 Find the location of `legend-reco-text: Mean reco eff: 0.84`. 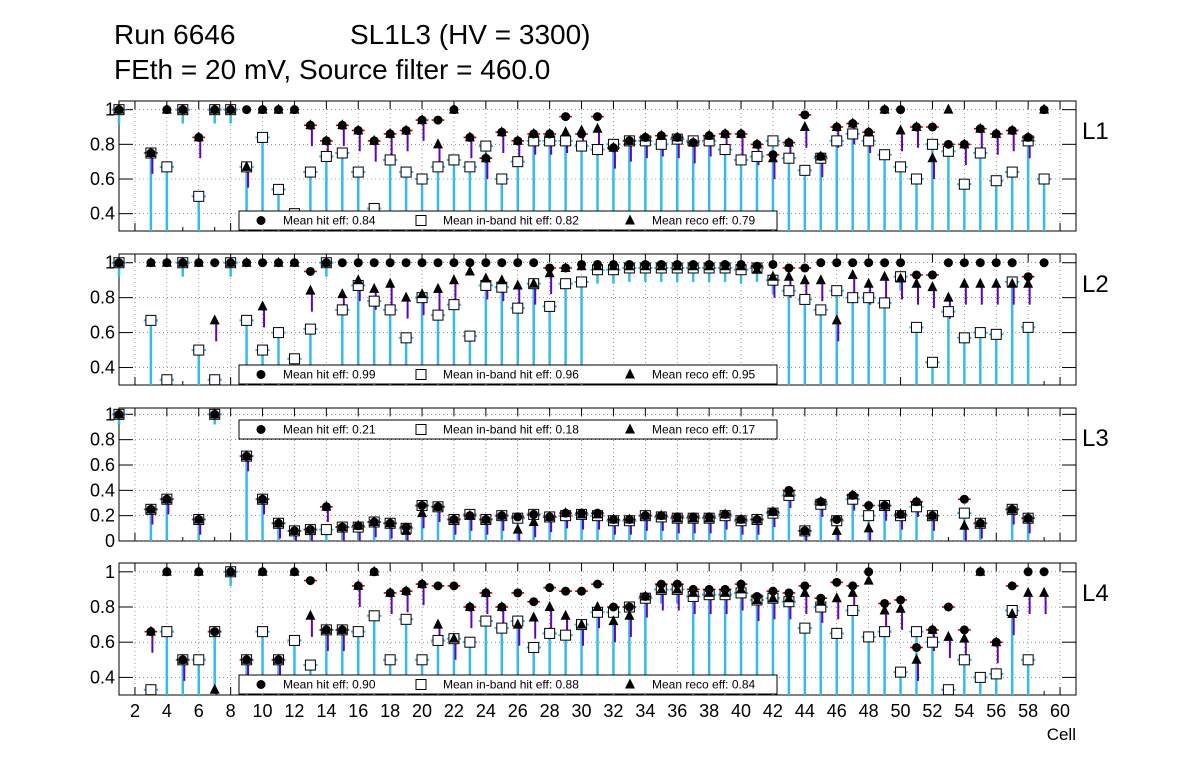

legend-reco-text: Mean reco eff: 0.84 is located at coordinates (704, 685).